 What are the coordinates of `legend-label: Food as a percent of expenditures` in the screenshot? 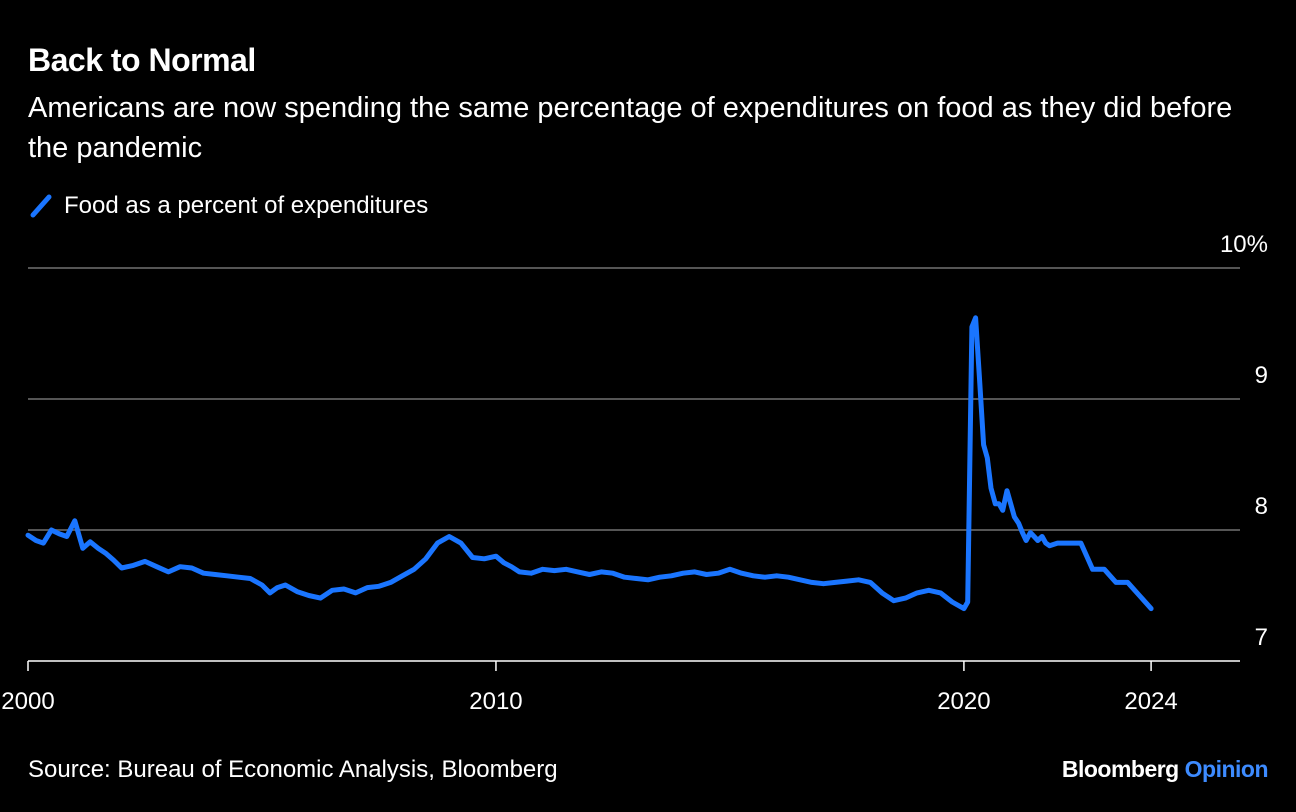 It's located at (246, 205).